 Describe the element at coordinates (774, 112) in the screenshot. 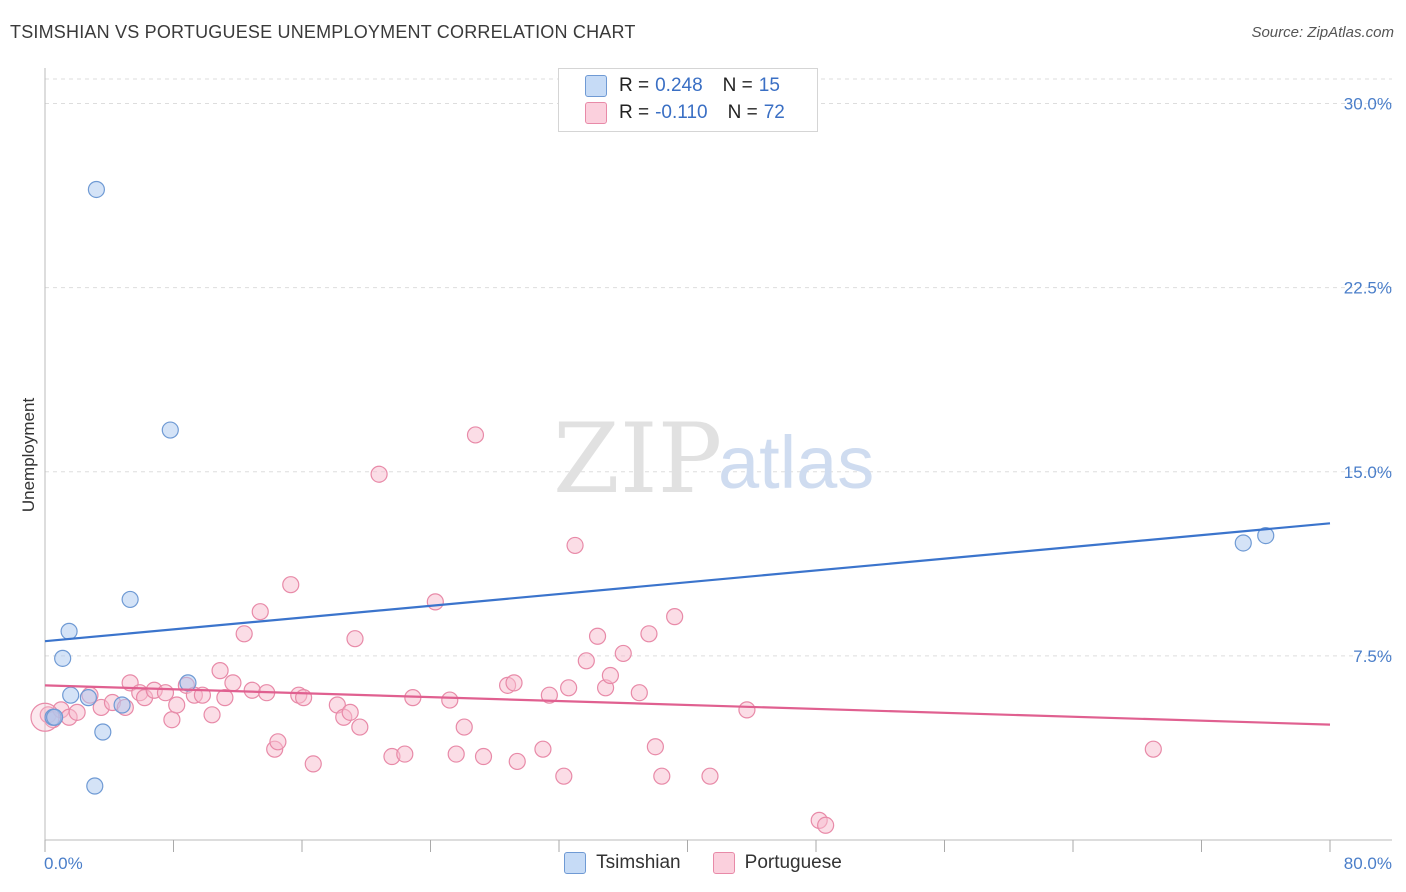

I see `n-value: 72` at that location.